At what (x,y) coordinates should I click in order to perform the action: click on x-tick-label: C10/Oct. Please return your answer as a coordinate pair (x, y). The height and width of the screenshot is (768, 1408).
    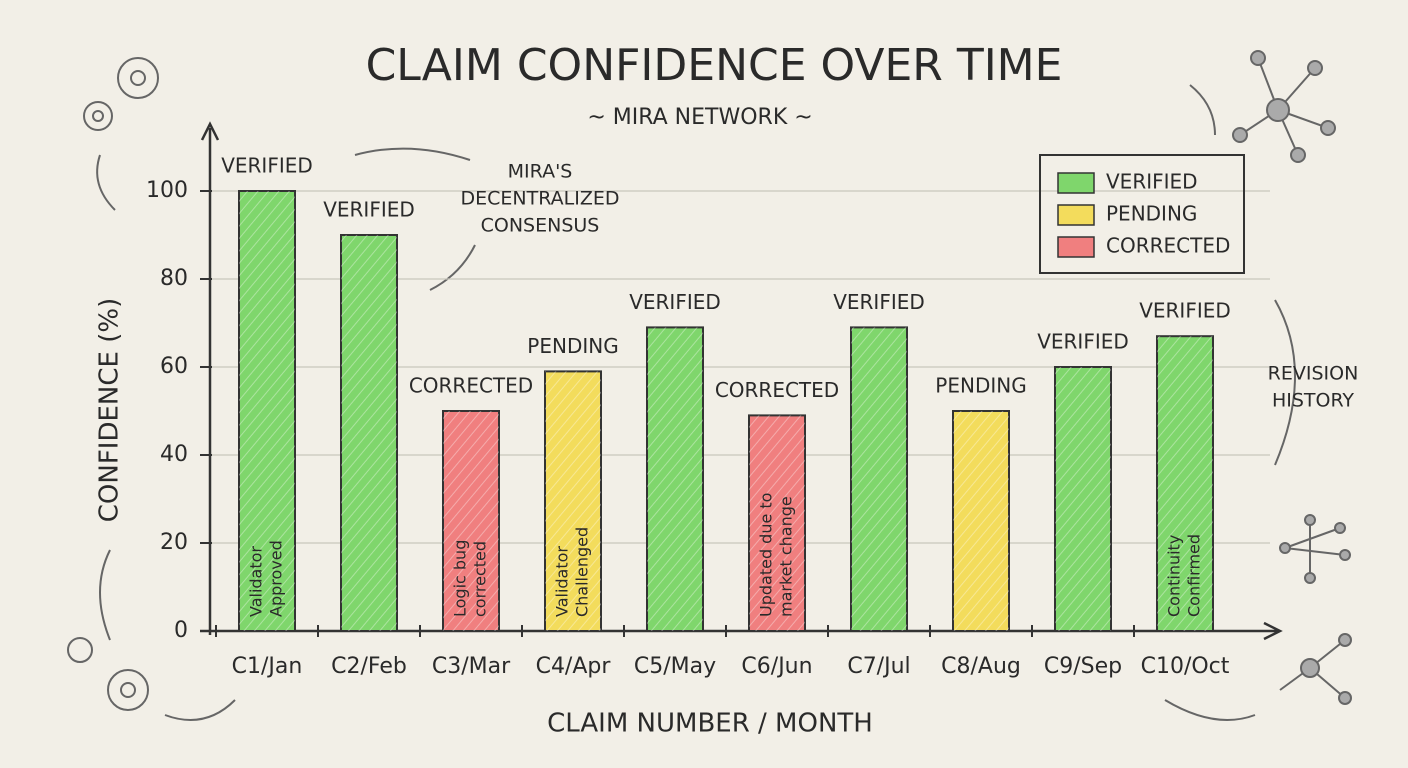
    Looking at the image, I should click on (1185, 666).